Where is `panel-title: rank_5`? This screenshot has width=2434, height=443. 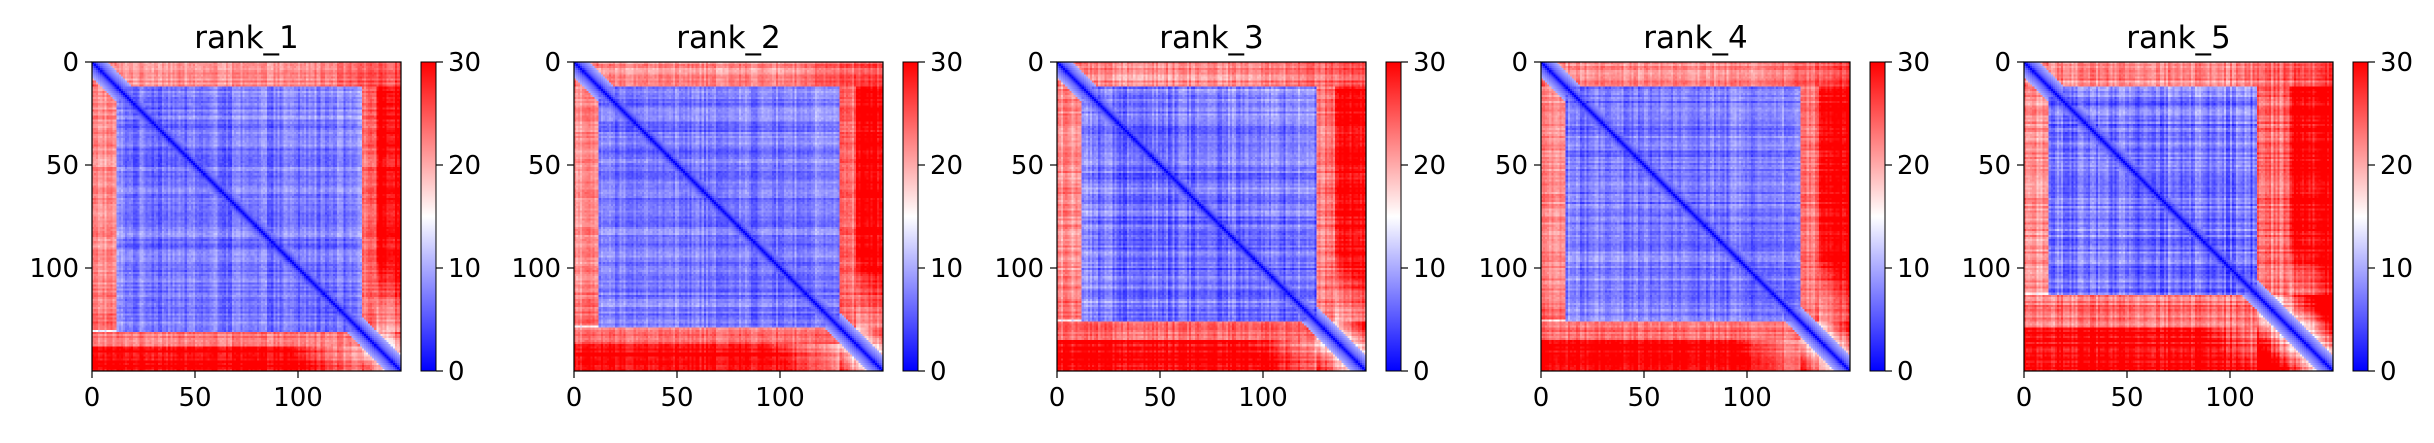 panel-title: rank_5 is located at coordinates (2178, 38).